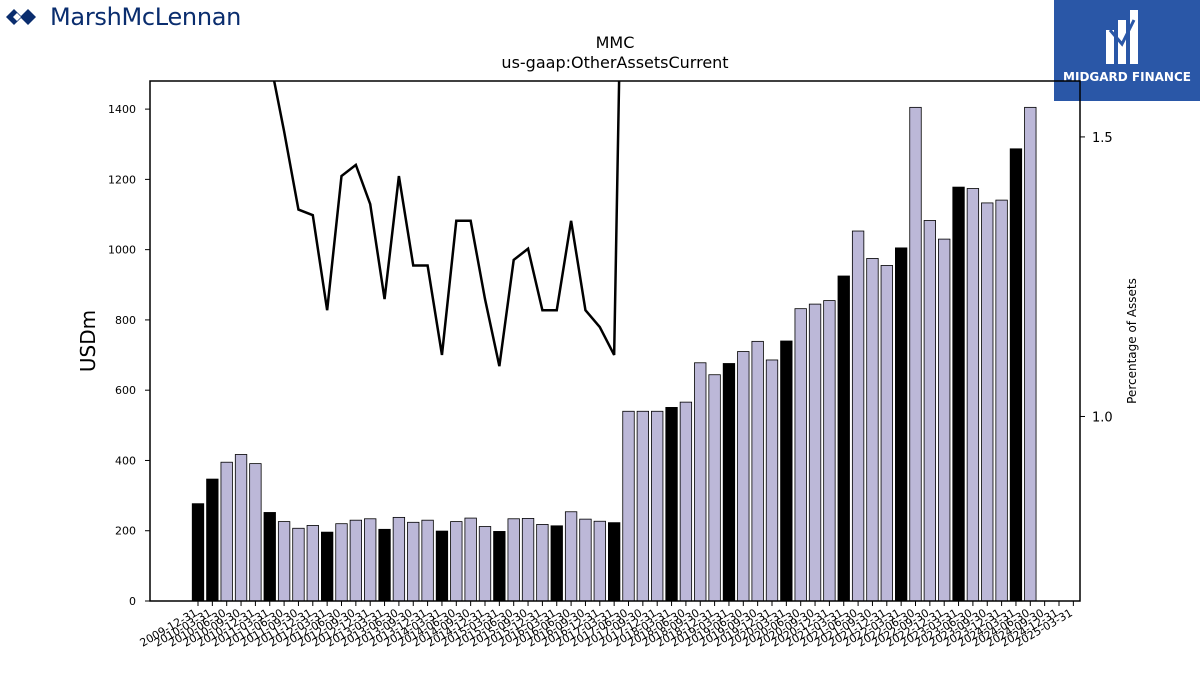 Image resolution: width=1200 pixels, height=675 pixels. Describe the element at coordinates (614, 62) in the screenshot. I see `chart-subtitle: us-gaap:OtherAssetsCurrent` at that location.